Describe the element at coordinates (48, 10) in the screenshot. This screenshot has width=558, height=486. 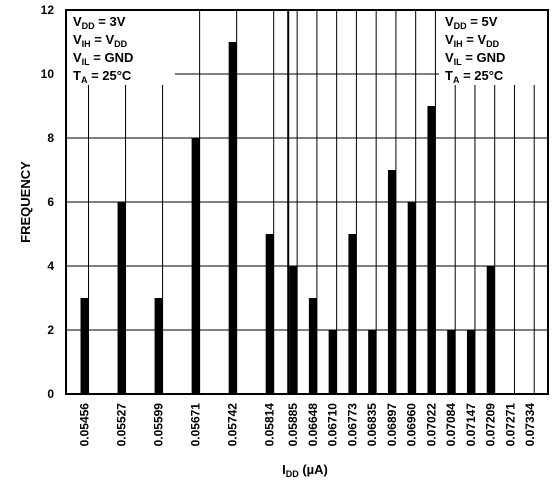
I see `y-tick-label: 12` at that location.